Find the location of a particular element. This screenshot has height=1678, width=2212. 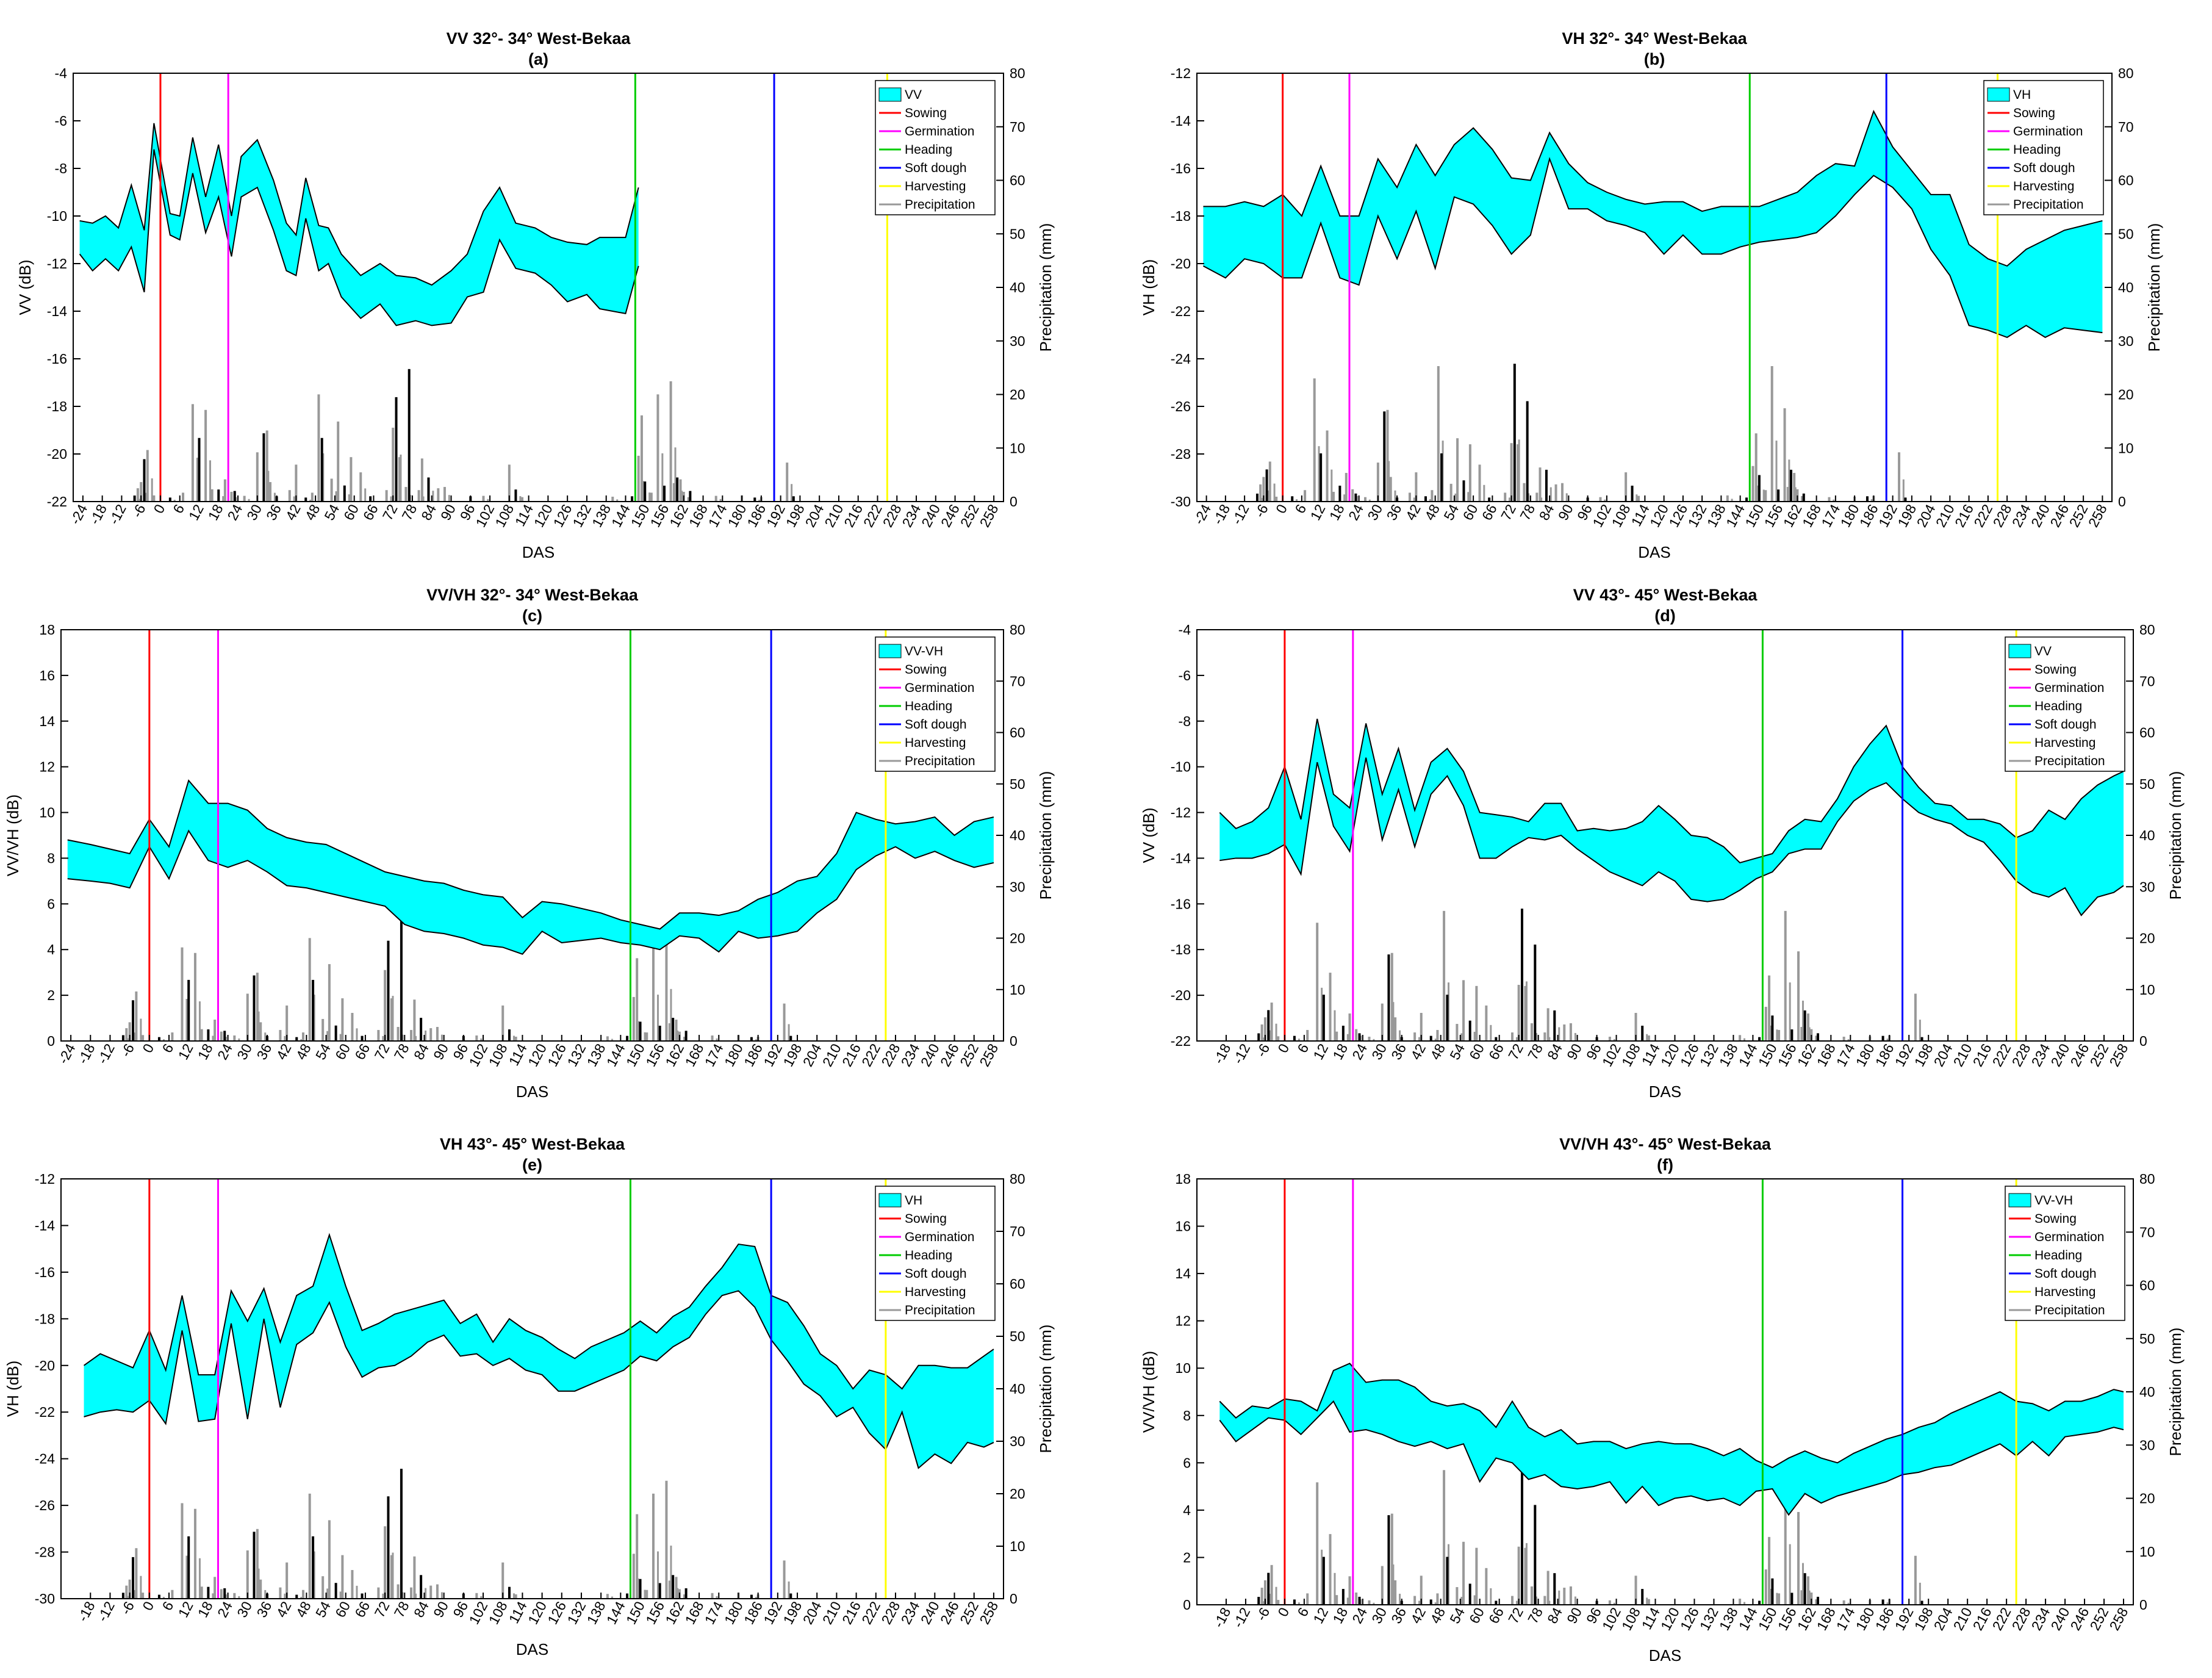

legend-label: Germination is located at coordinates (940, 131).